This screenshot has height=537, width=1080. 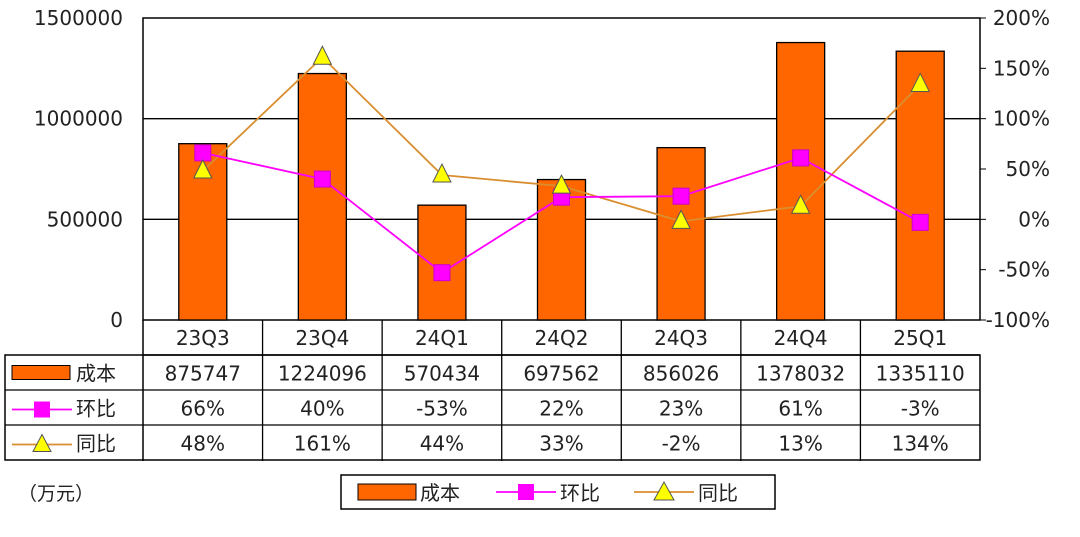 I want to click on mom-marker-23Q3, so click(x=203, y=153).